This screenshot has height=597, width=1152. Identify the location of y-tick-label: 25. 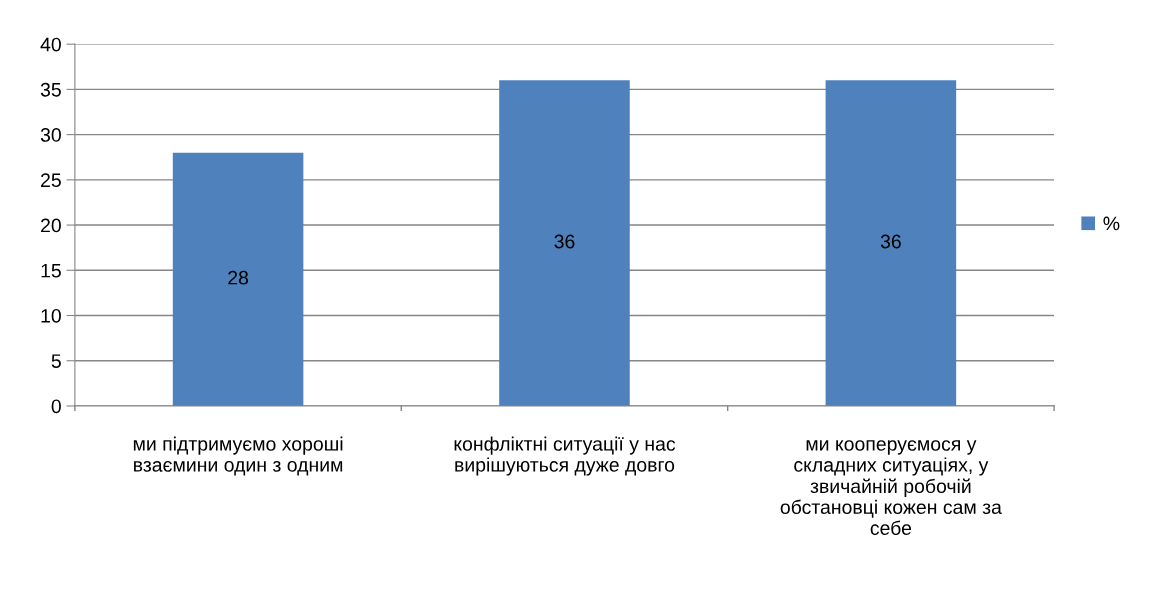
(51, 180).